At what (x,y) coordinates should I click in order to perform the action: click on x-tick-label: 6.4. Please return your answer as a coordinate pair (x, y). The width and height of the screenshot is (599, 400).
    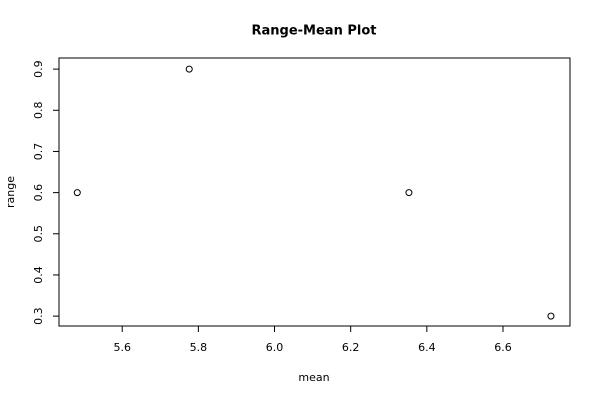
    Looking at the image, I should click on (427, 347).